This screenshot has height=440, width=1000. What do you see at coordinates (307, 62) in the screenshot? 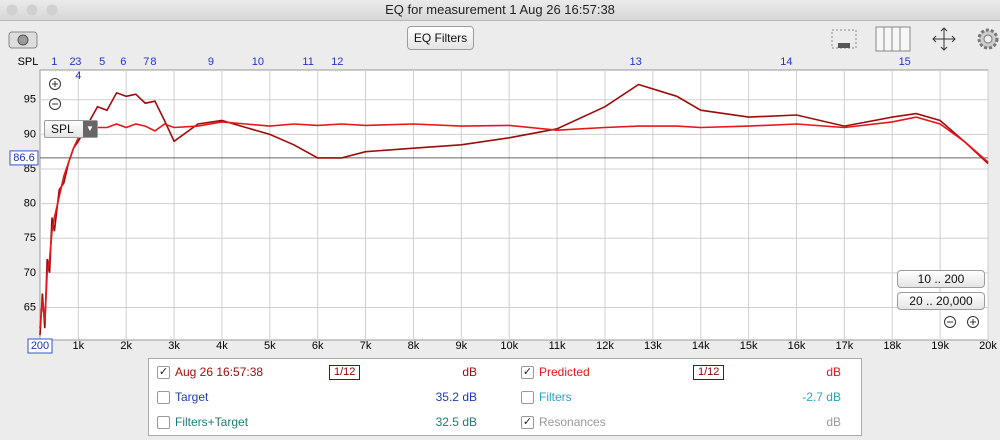
I see `filter-marker: 11` at bounding box center [307, 62].